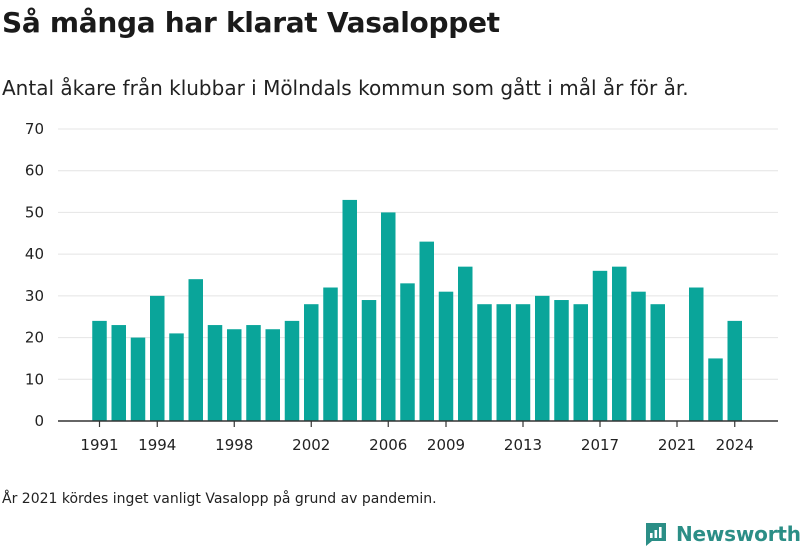  What do you see at coordinates (638, 356) in the screenshot?
I see `bar-2019` at bounding box center [638, 356].